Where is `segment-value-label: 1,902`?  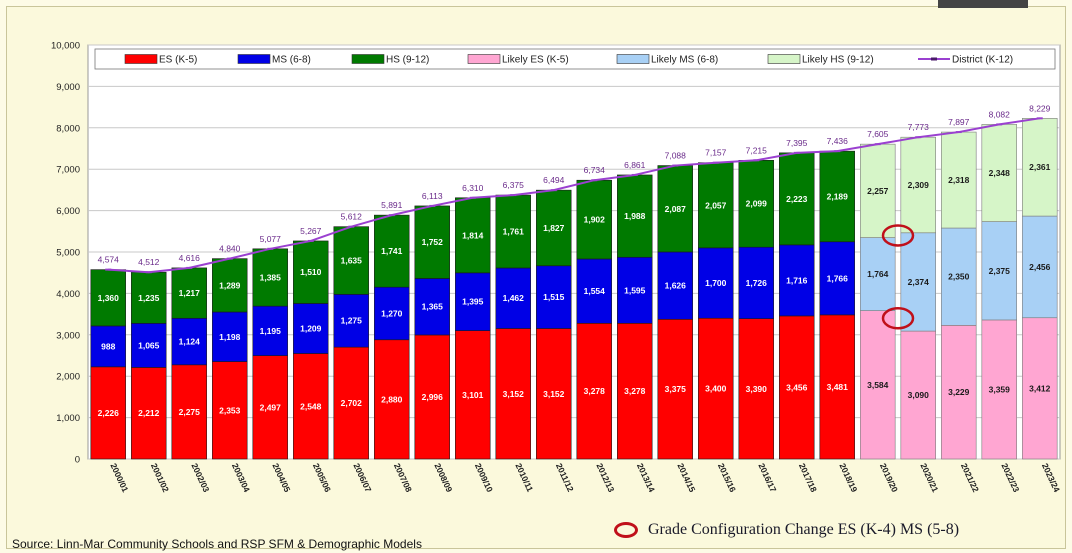 segment-value-label: 1,902 is located at coordinates (595, 220).